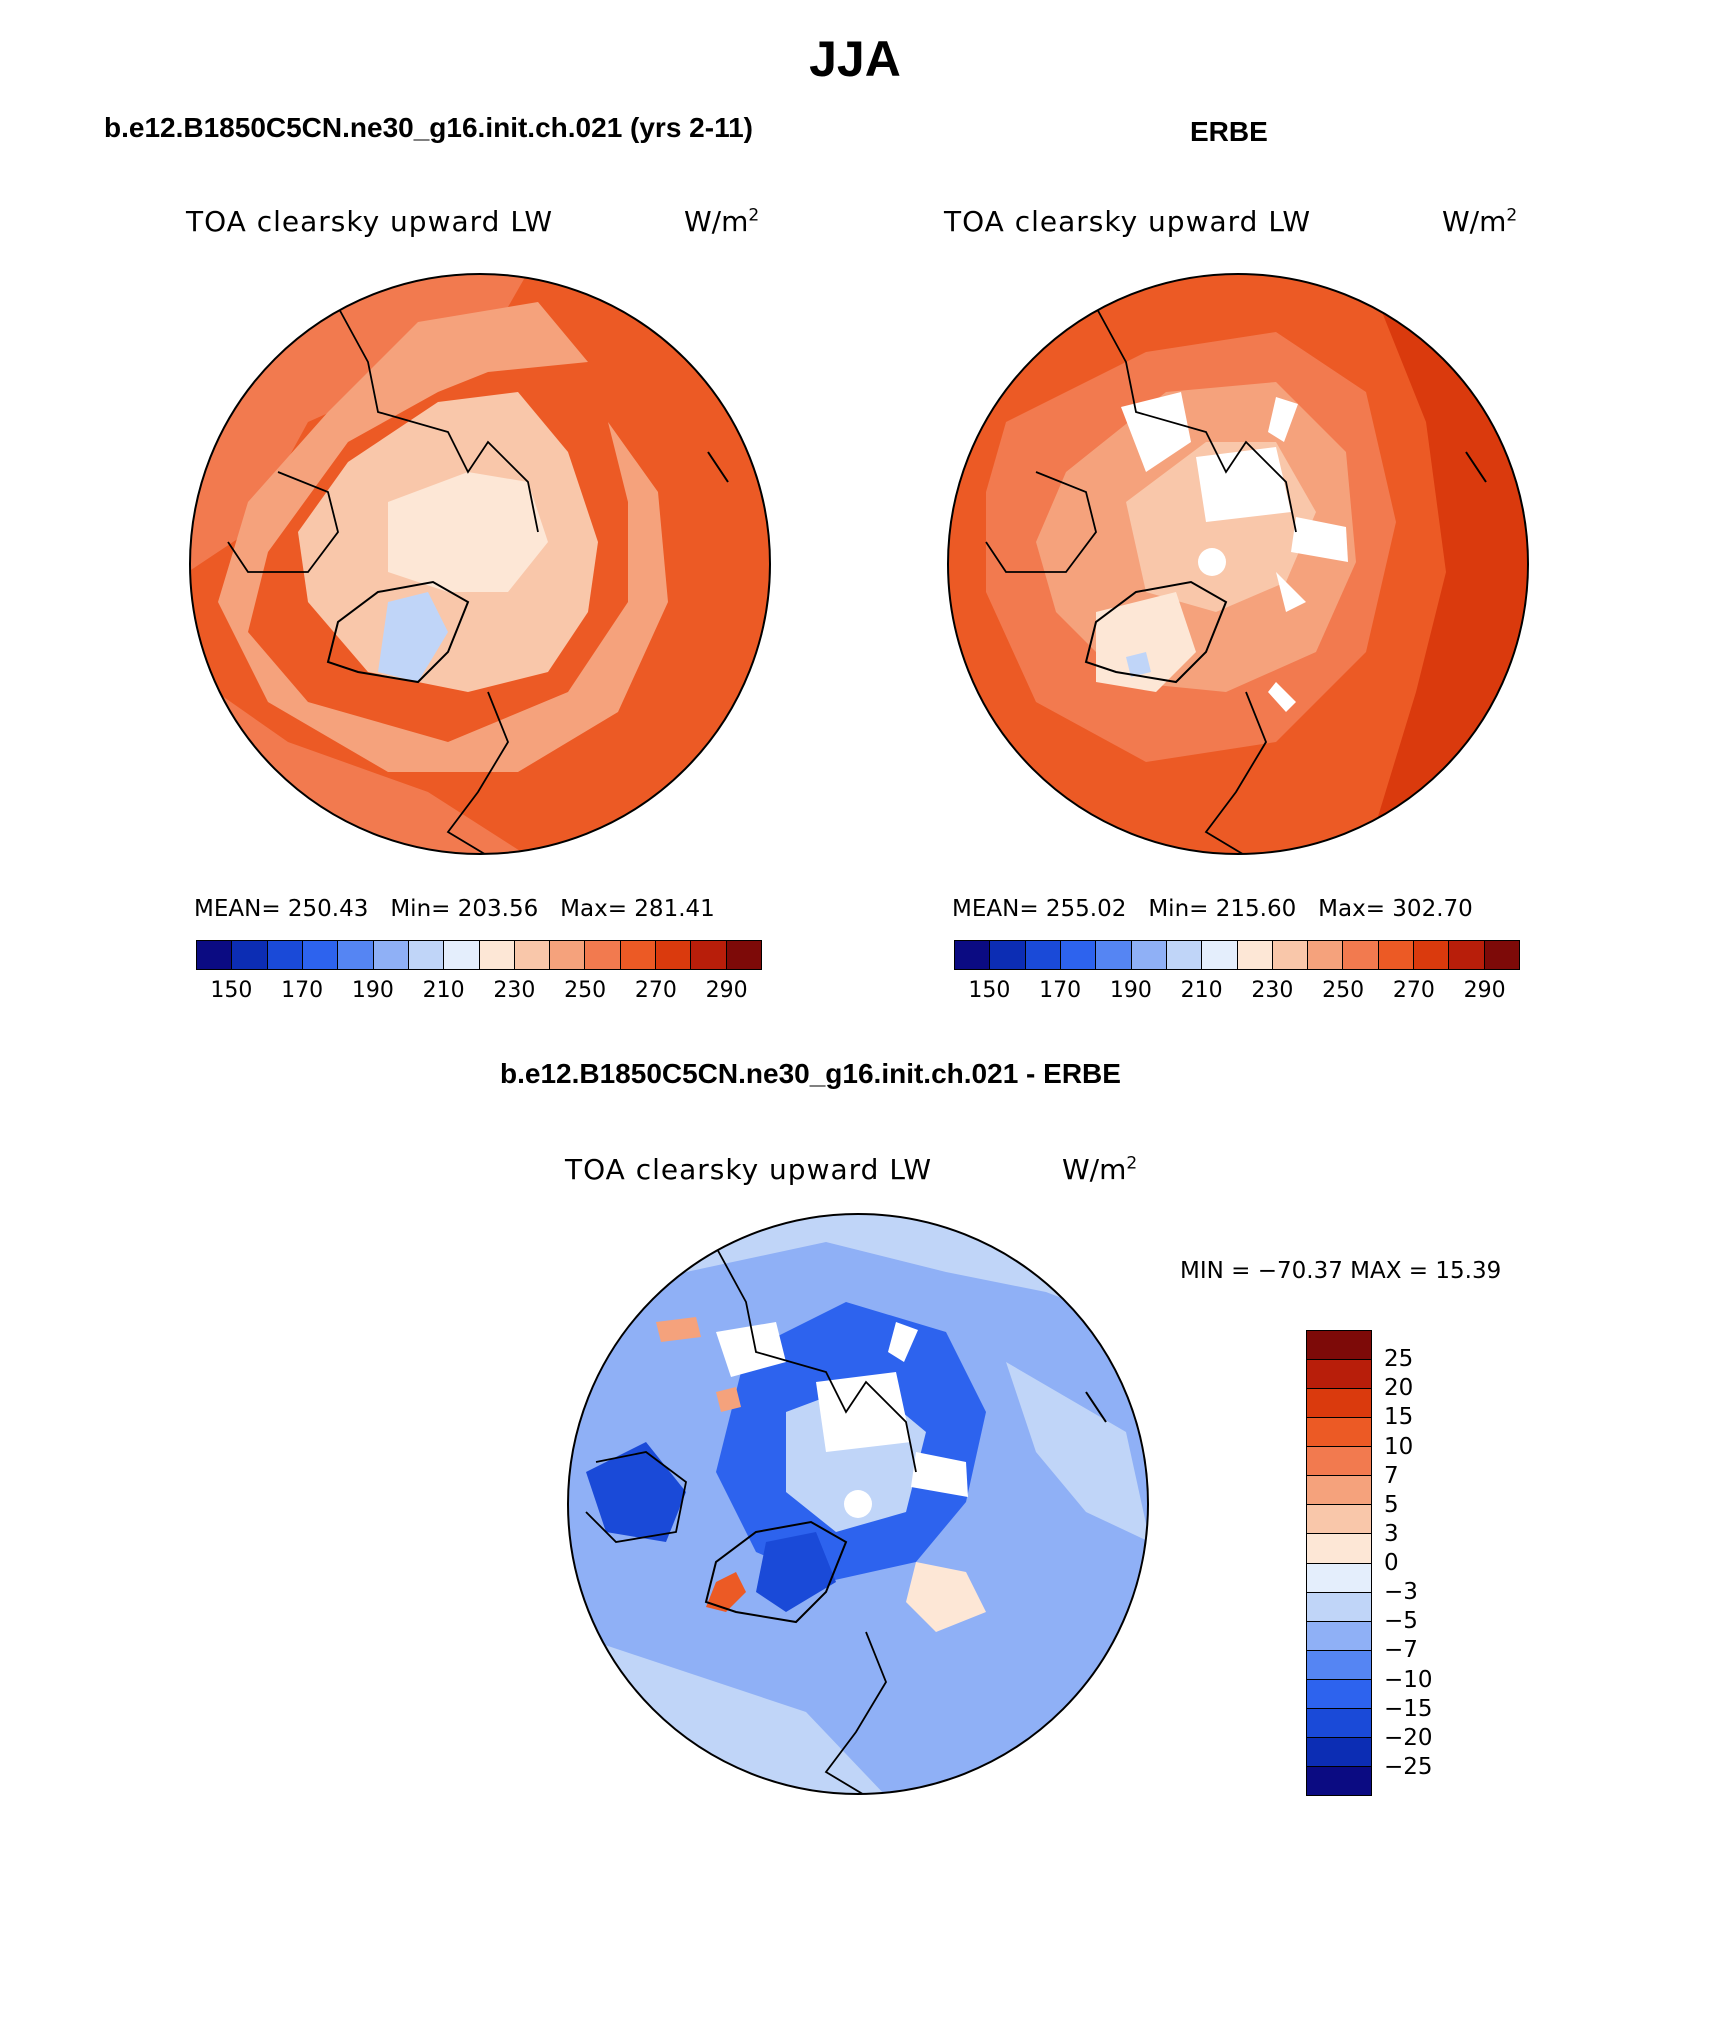 This screenshot has width=1710, height=2022. I want to click on model-unit: W/m2, so click(722, 221).